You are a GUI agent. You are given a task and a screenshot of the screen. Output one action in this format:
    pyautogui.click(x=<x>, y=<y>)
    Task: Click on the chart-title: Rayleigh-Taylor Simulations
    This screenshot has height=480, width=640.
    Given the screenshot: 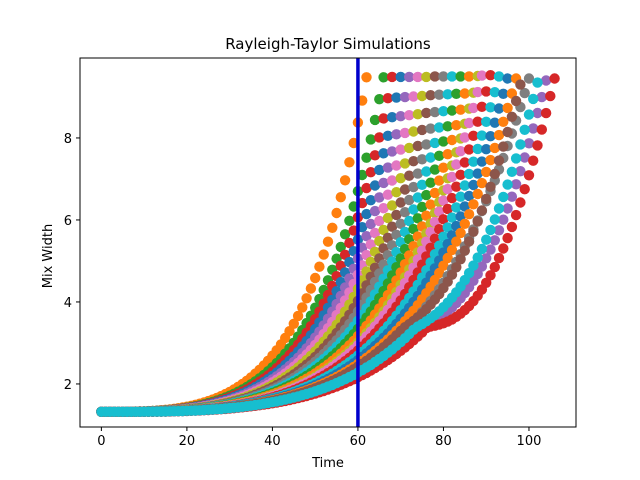 What is the action you would take?
    pyautogui.click(x=328, y=44)
    